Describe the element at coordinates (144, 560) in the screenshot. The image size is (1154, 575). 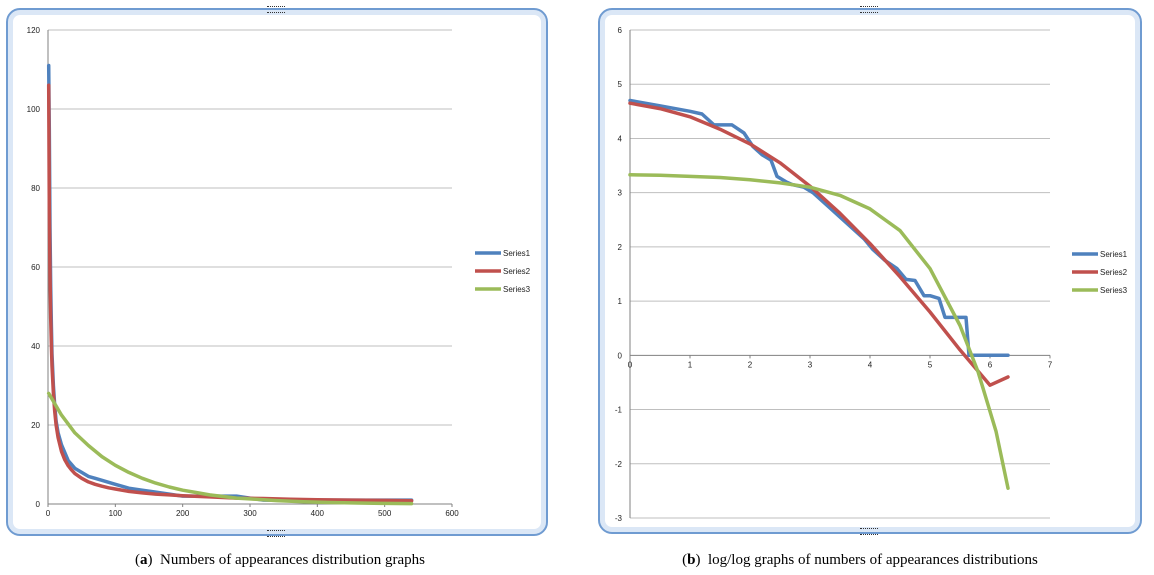
I see `caption-a-label: a` at that location.